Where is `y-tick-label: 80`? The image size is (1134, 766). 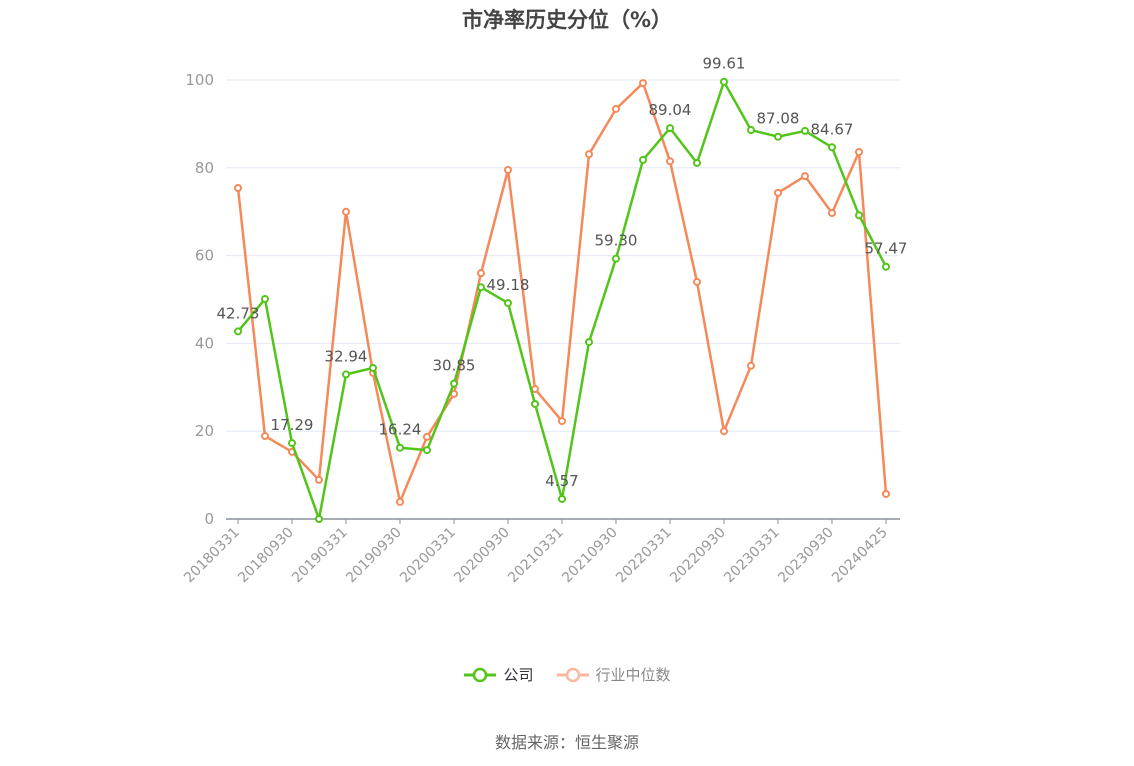 y-tick-label: 80 is located at coordinates (204, 168).